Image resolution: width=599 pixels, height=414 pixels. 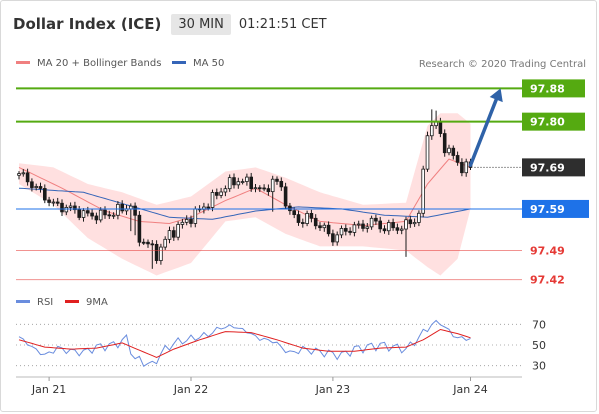 I want to click on level-label: 97.69, so click(x=547, y=167).